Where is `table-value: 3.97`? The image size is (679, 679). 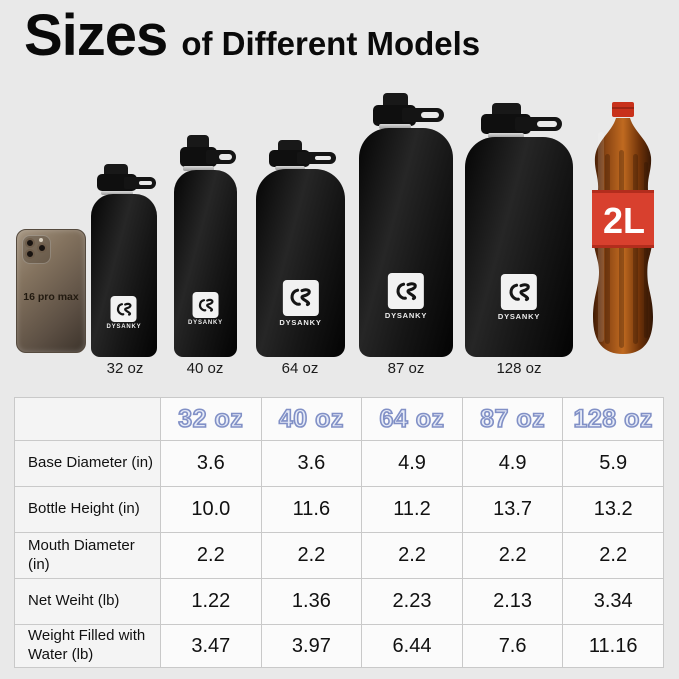 table-value: 3.97 is located at coordinates (311, 646).